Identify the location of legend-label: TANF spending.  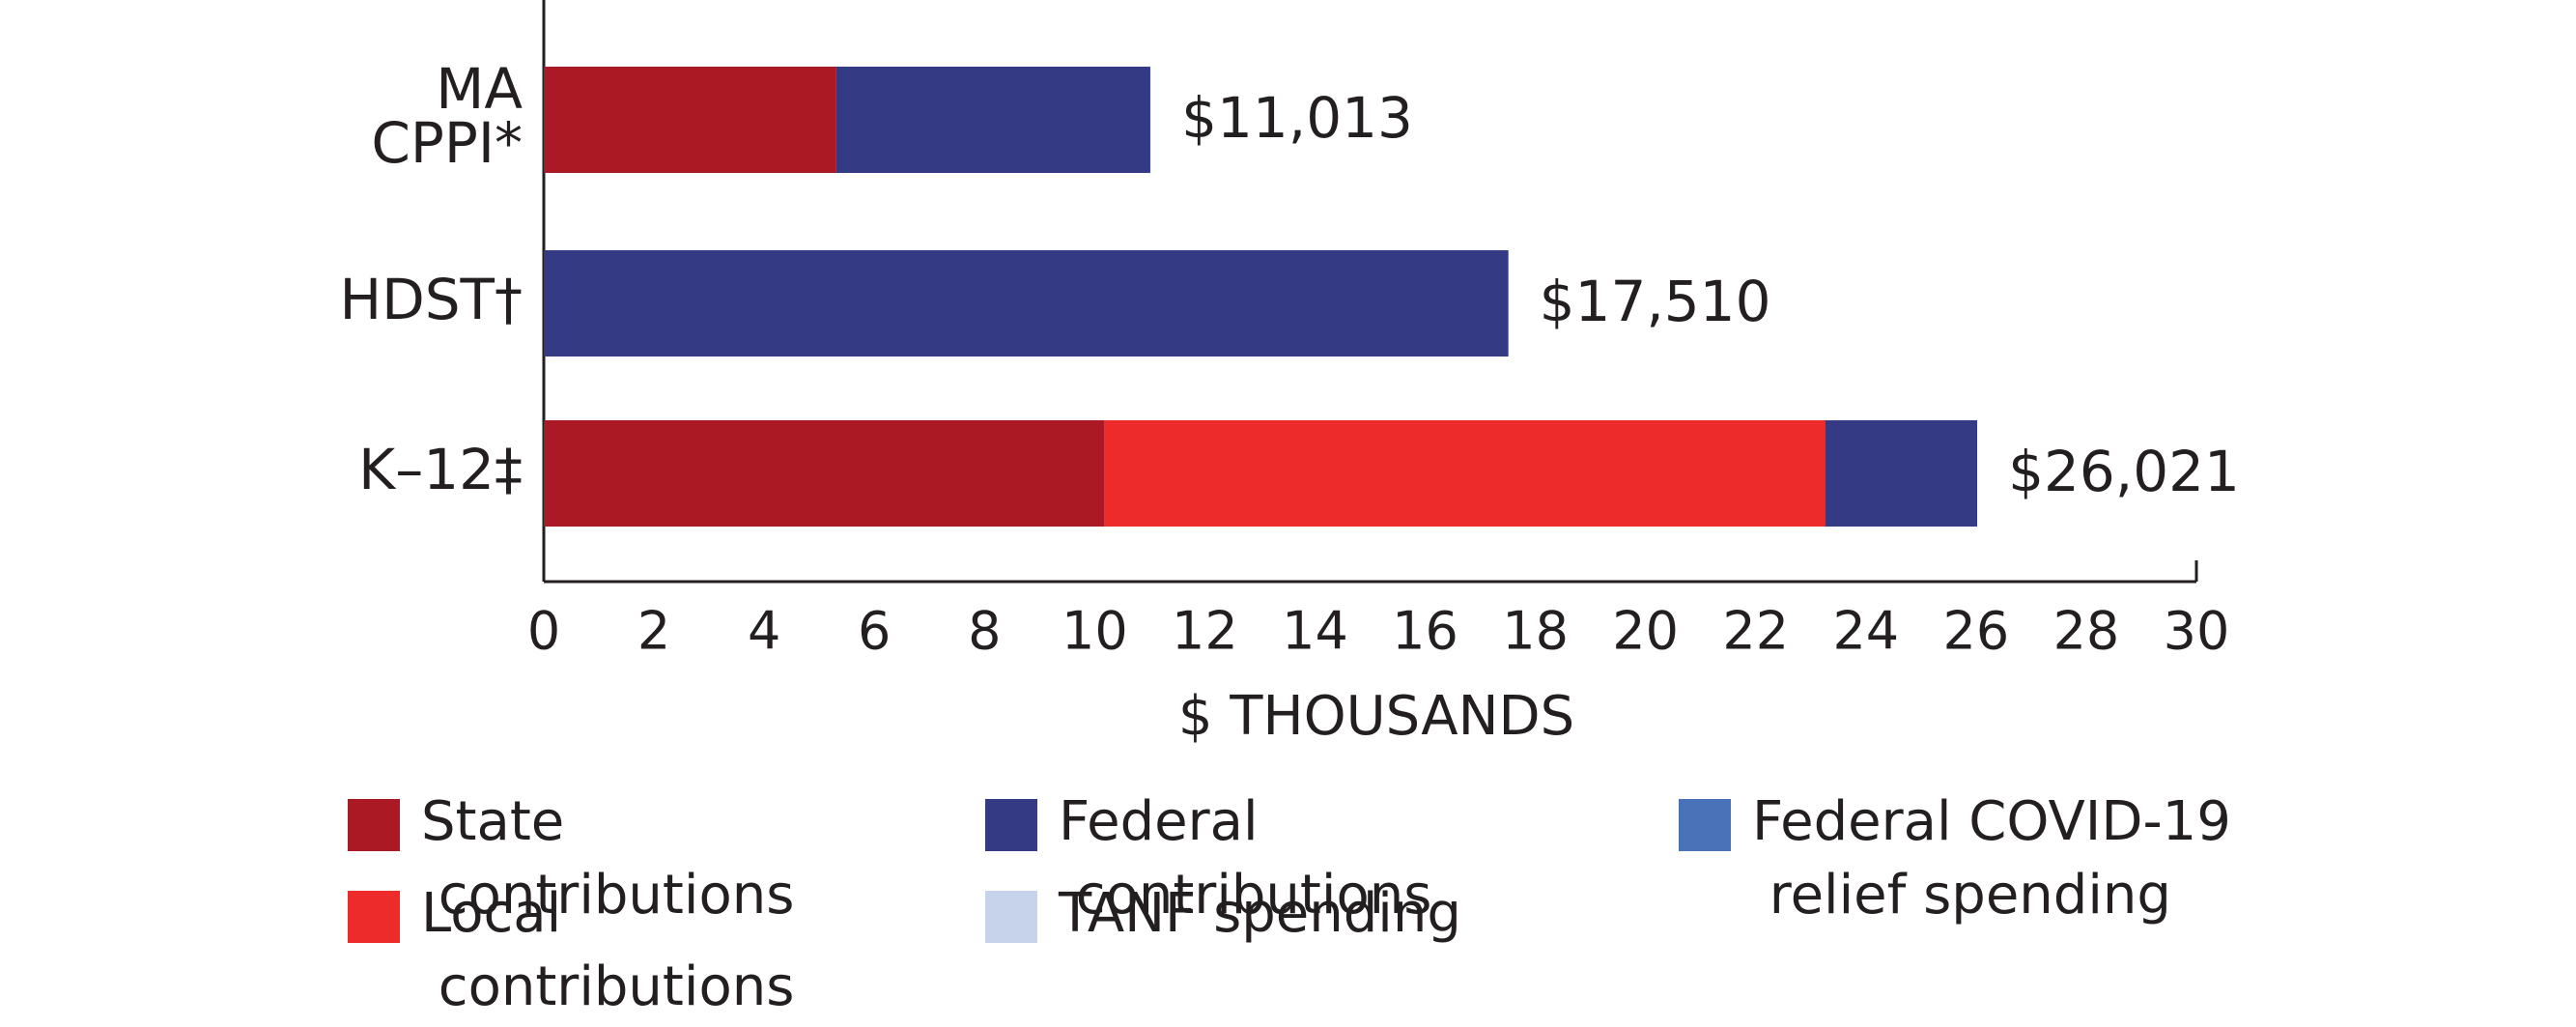
(1259, 913).